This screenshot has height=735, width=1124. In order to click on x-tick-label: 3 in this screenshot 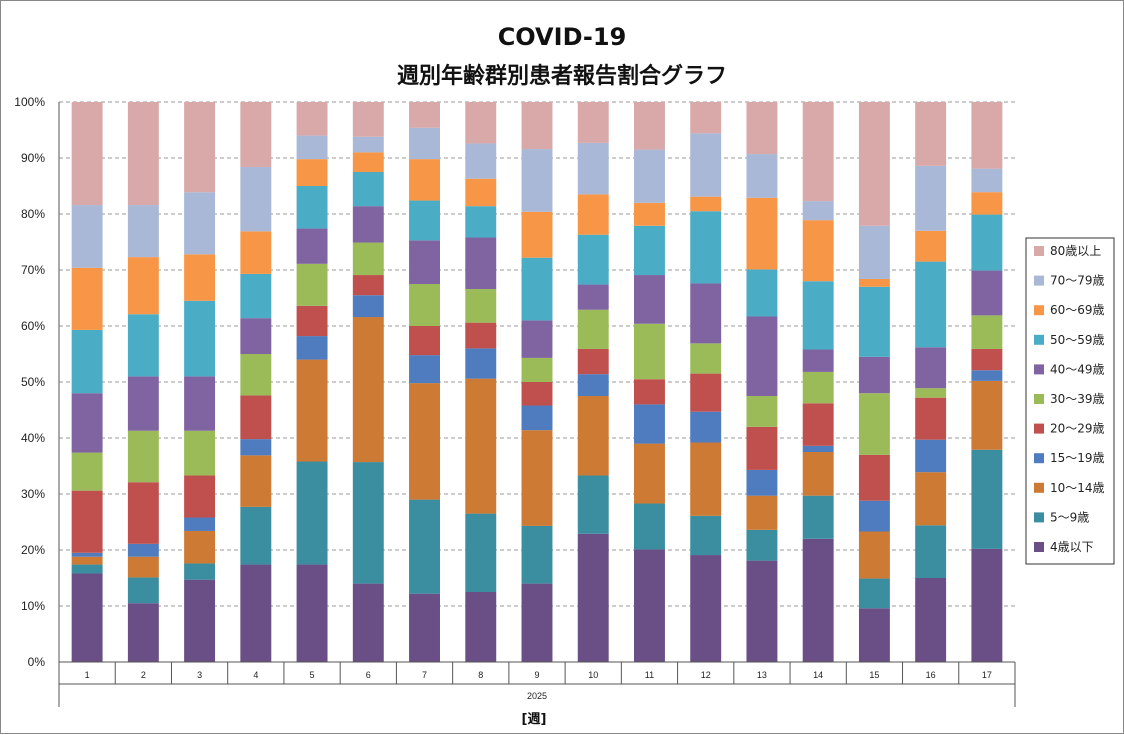, I will do `click(199, 675)`.